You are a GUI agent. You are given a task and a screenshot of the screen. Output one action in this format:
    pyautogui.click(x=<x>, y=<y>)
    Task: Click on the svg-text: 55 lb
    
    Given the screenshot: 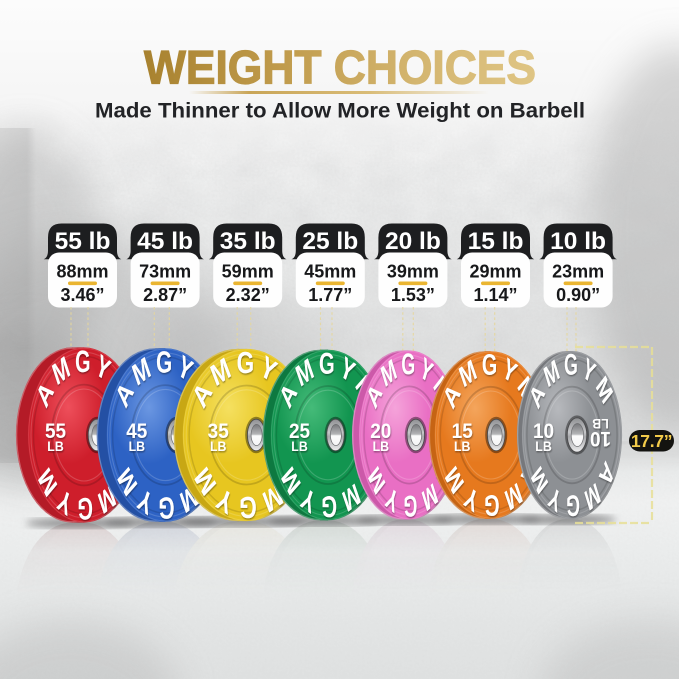 What is the action you would take?
    pyautogui.click(x=83, y=241)
    